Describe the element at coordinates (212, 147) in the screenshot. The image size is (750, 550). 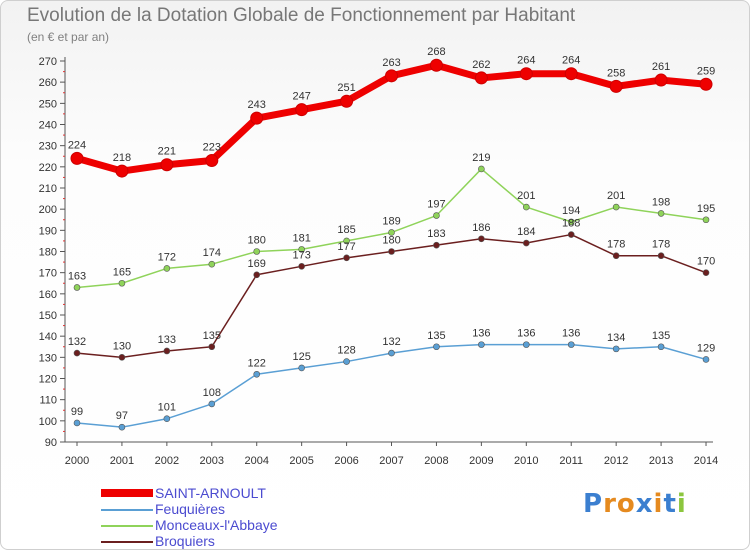
I see `data-label: 223` at that location.